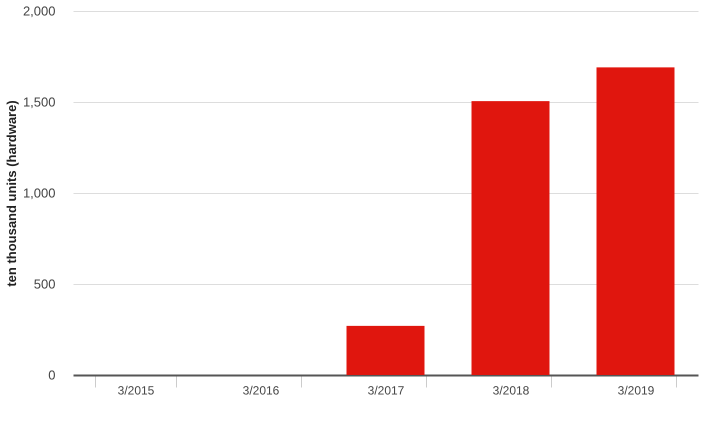 The height and width of the screenshot is (440, 720). I want to click on y-tick-label: 1,500, so click(39, 102).